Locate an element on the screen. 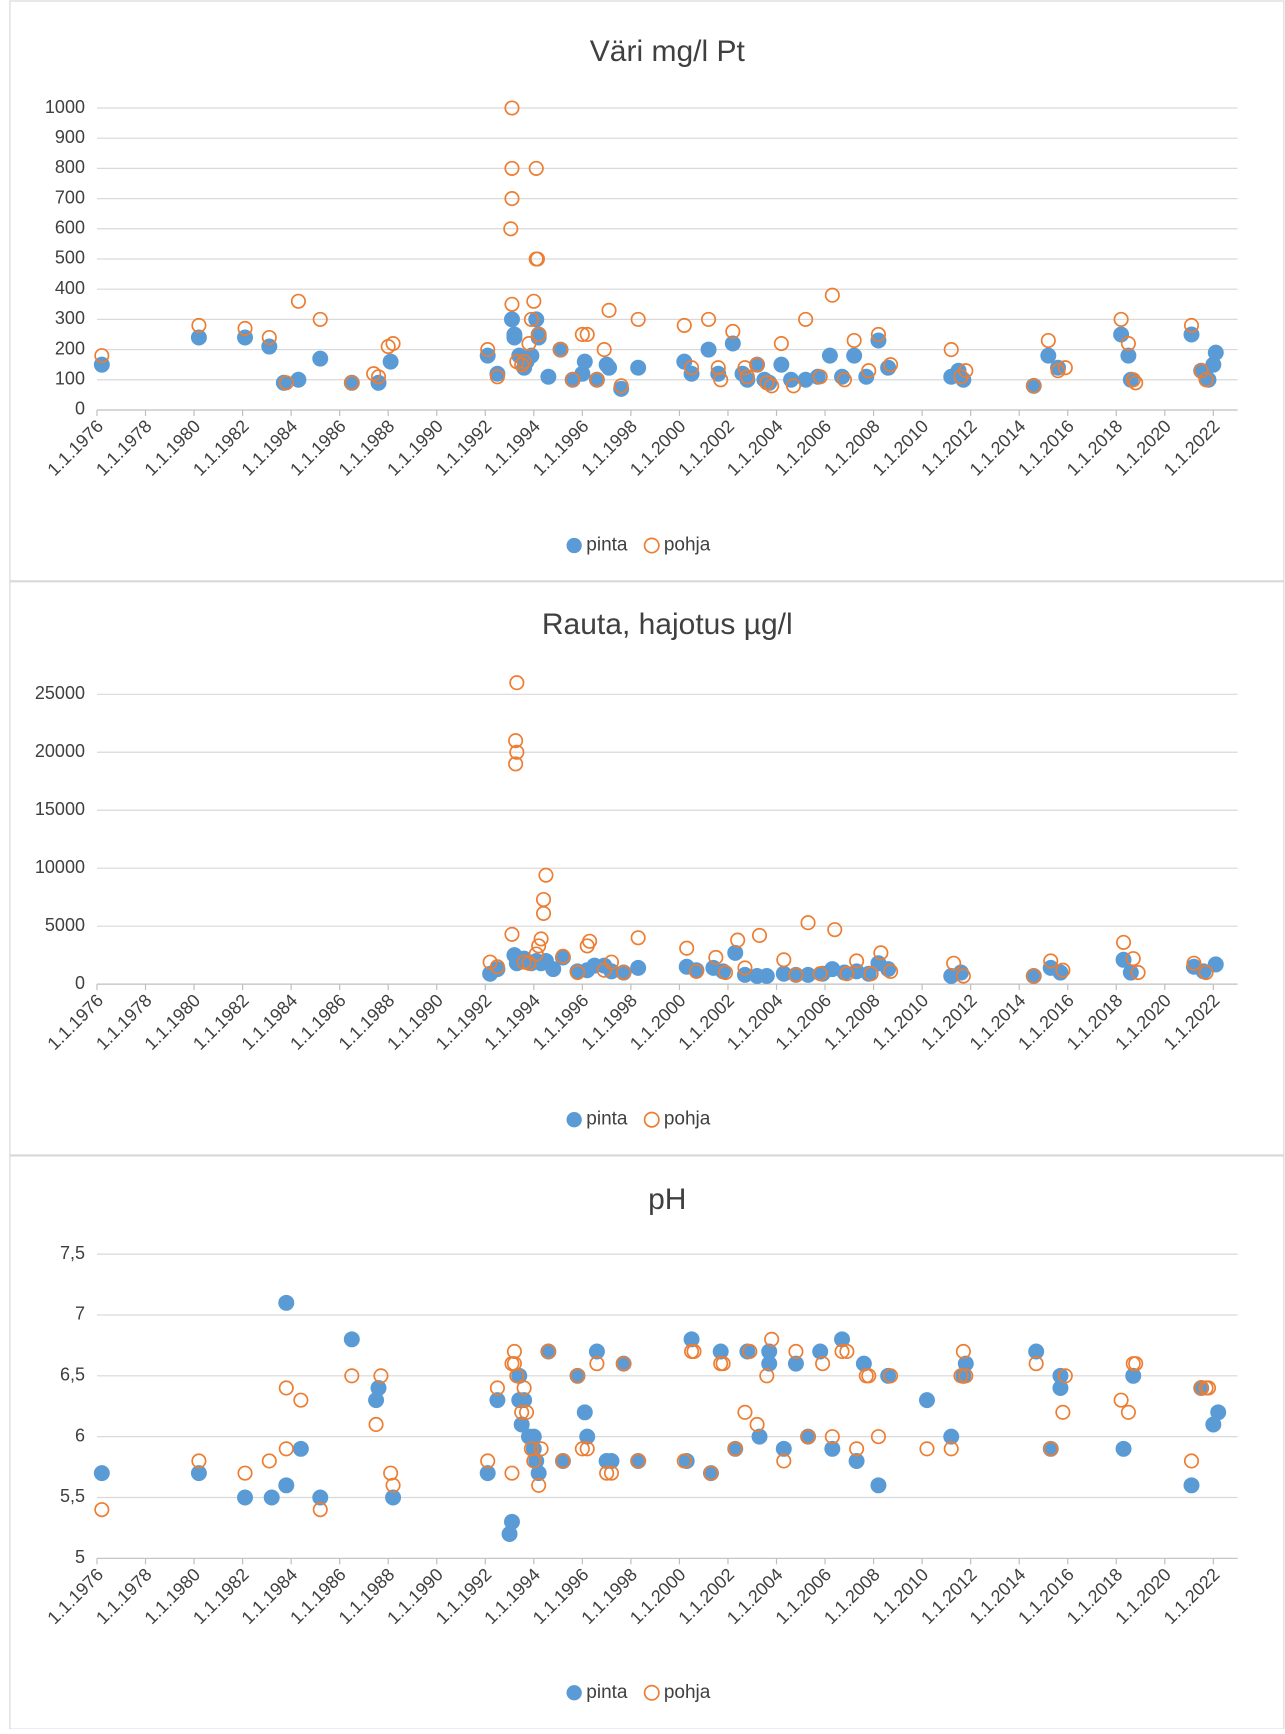 Image resolution: width=1285 pixels, height=1734 pixels. chart-title: Rauta, hajotus µg/l is located at coordinates (667, 624).